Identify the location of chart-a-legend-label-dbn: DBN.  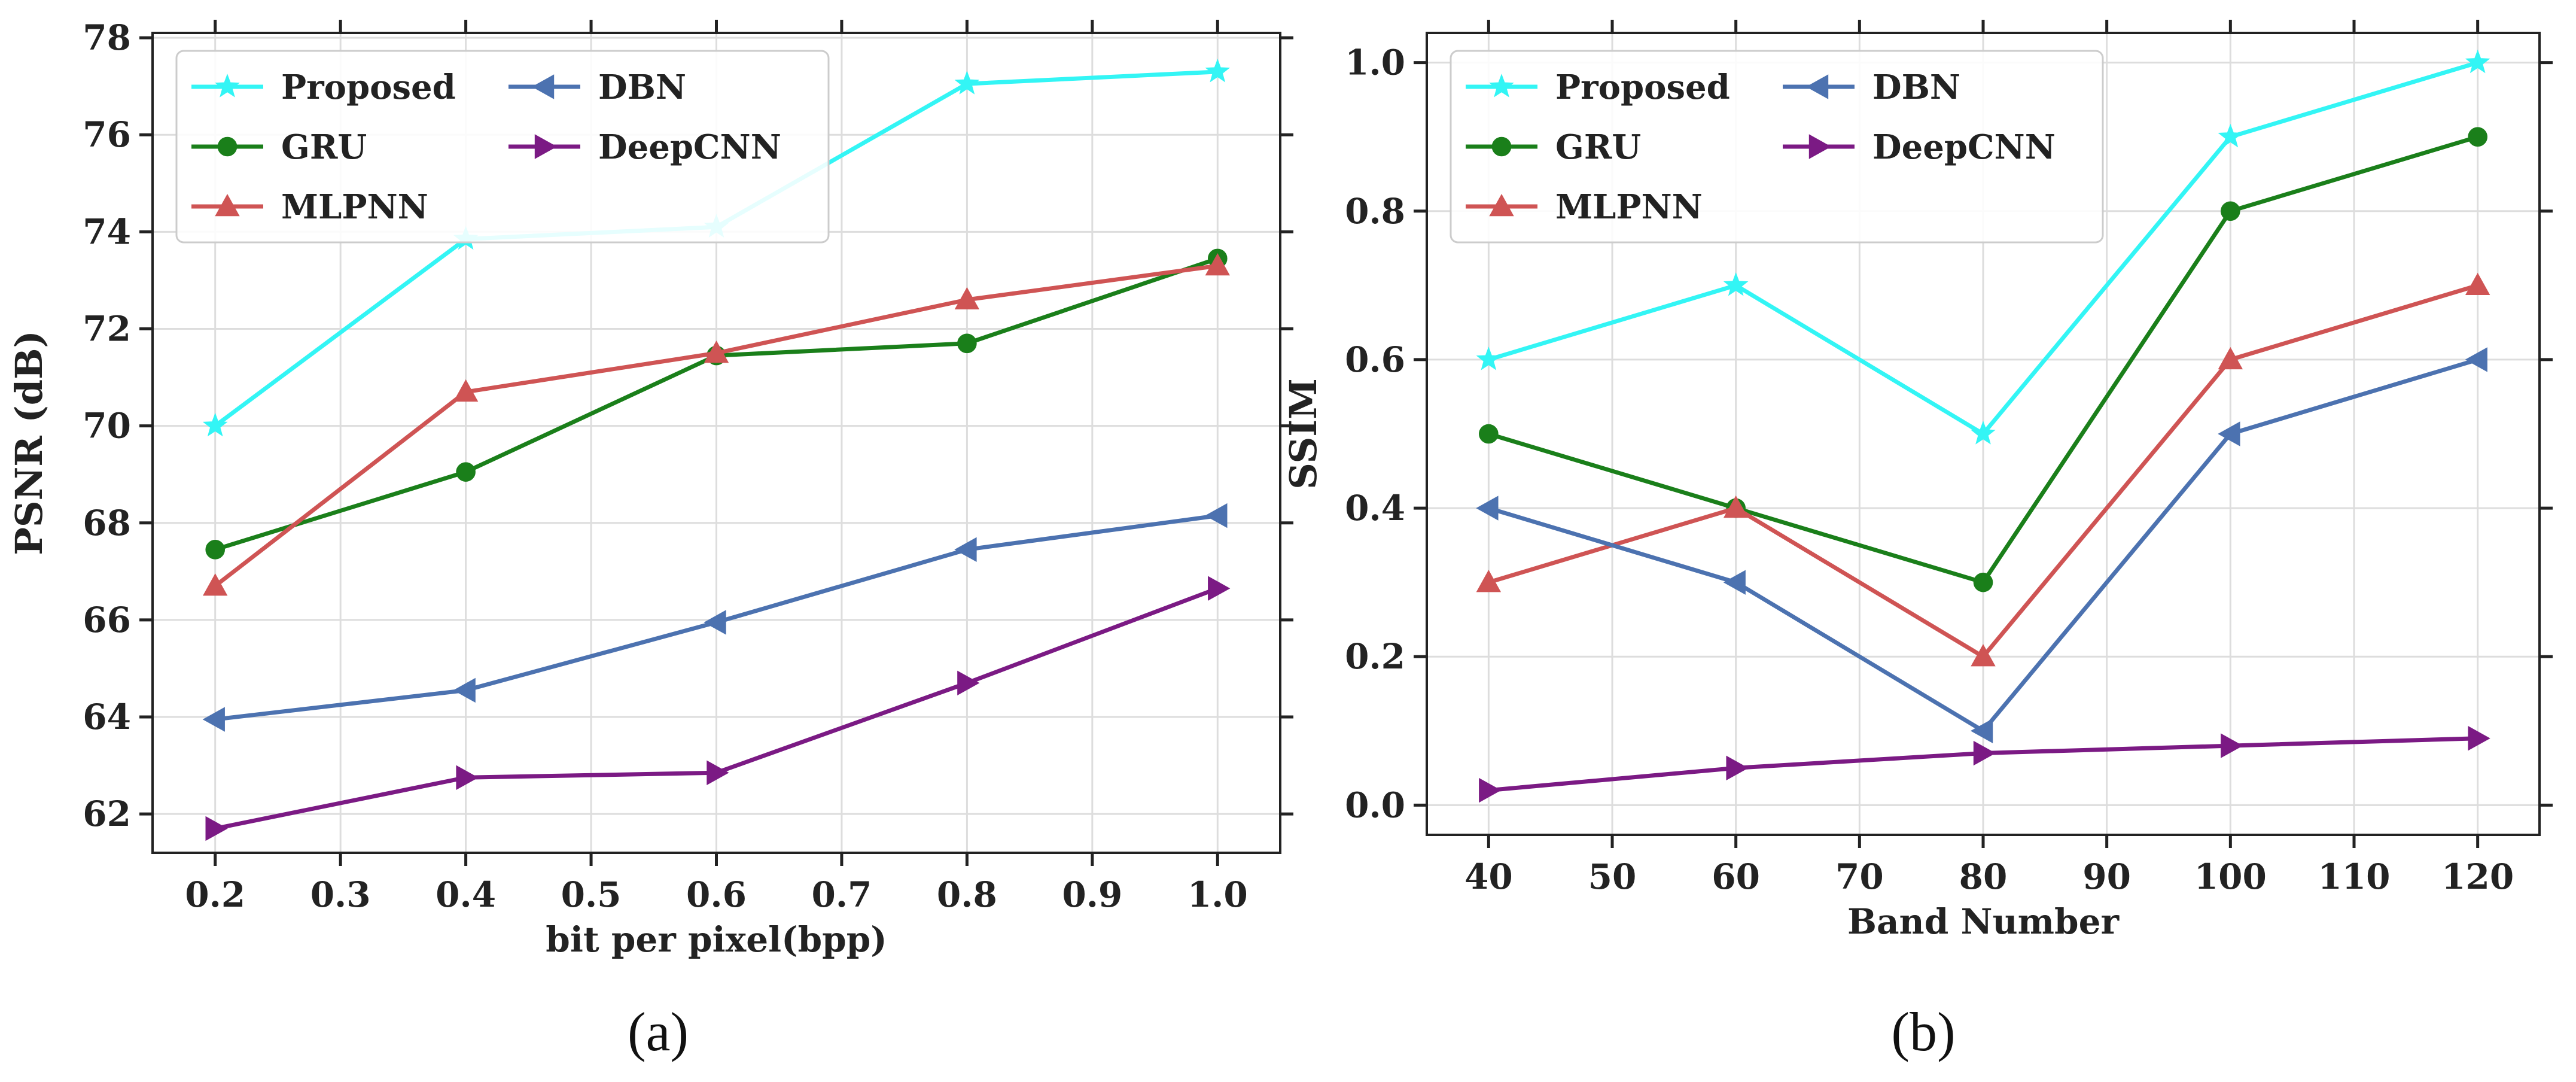
(642, 87).